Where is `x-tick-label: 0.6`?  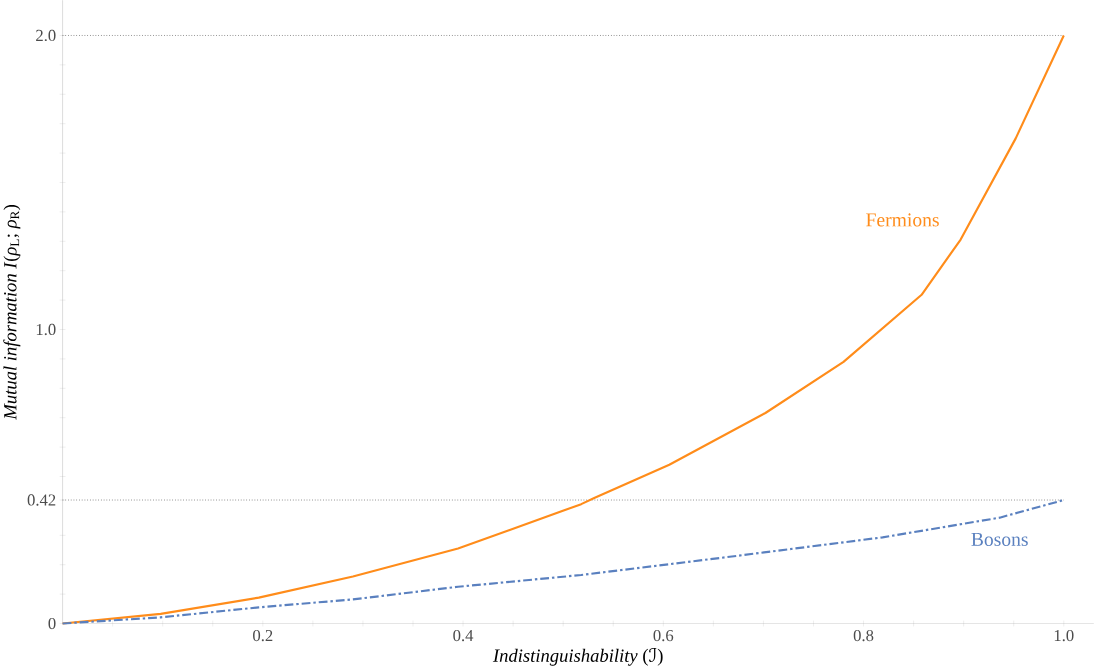
x-tick-label: 0.6 is located at coordinates (663, 635).